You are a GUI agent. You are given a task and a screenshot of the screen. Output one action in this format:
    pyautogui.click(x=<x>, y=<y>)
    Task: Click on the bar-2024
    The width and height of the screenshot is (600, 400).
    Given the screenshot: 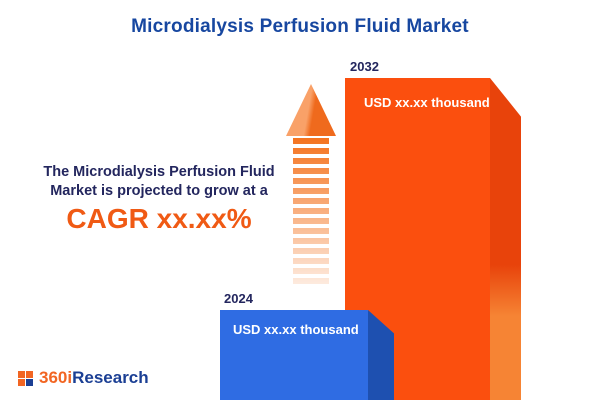 What is the action you would take?
    pyautogui.click(x=294, y=355)
    